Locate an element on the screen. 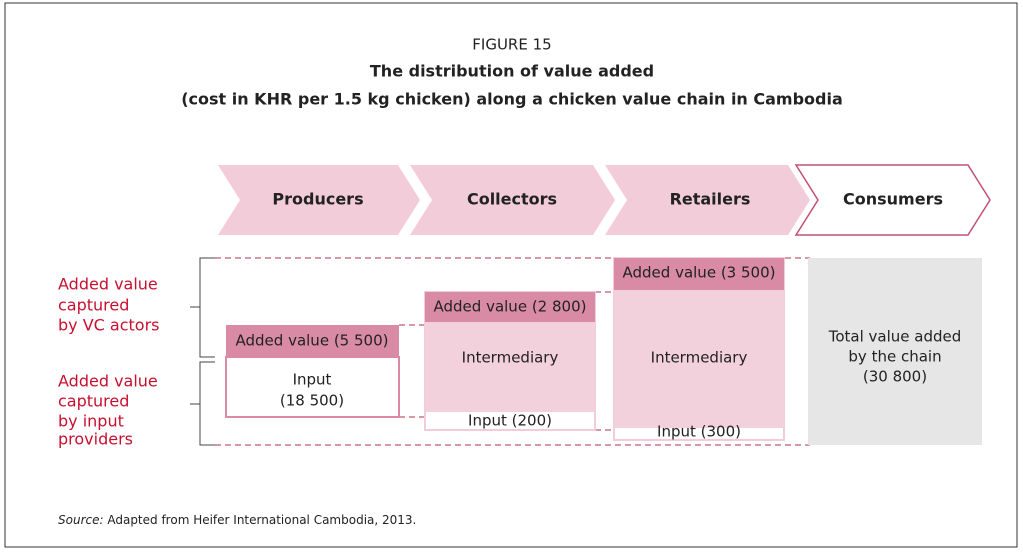  box-label: Added value (3 500) is located at coordinates (699, 273).